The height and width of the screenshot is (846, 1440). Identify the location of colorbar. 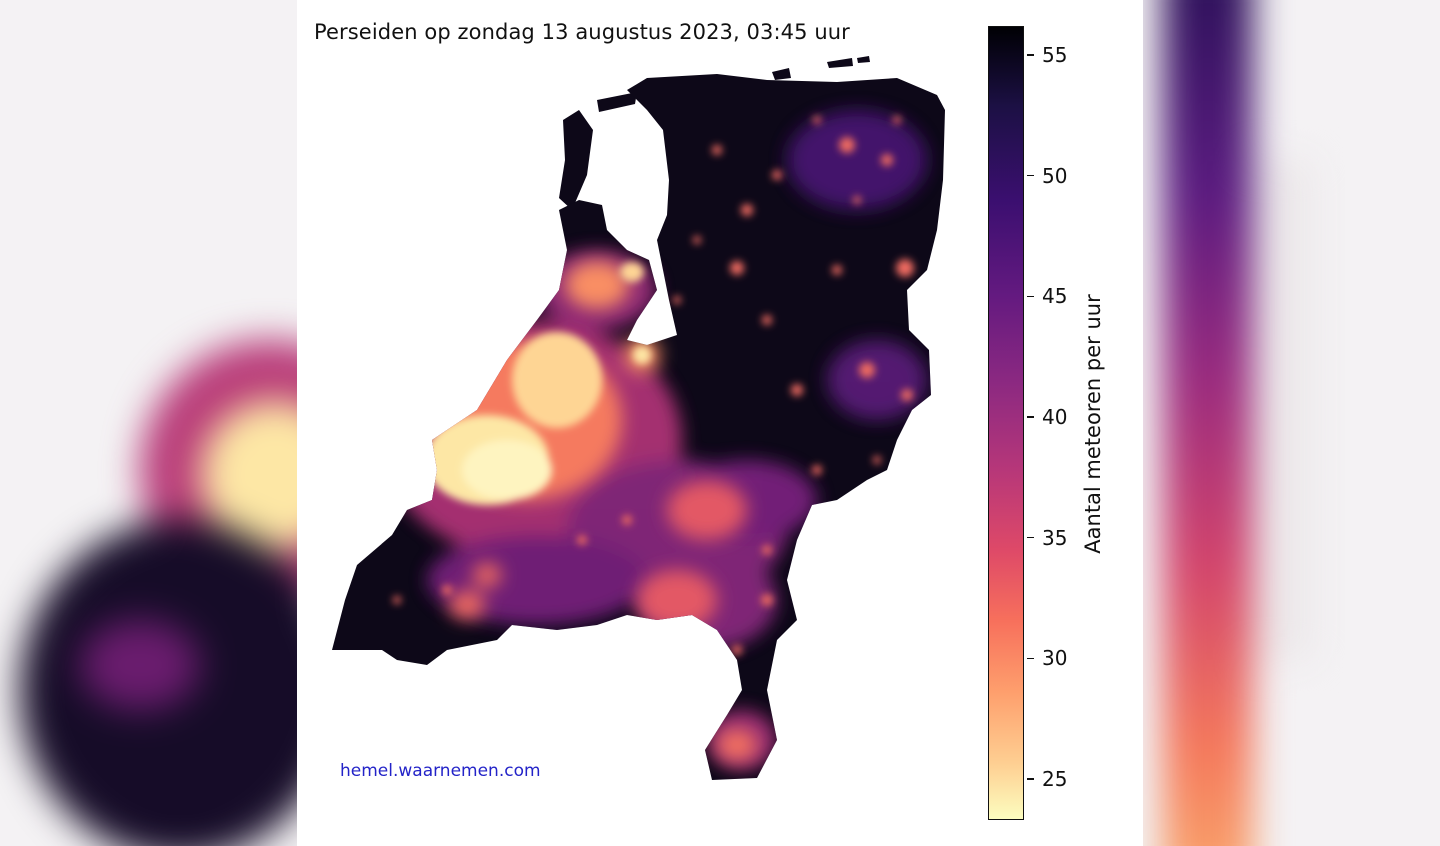
(1006, 423).